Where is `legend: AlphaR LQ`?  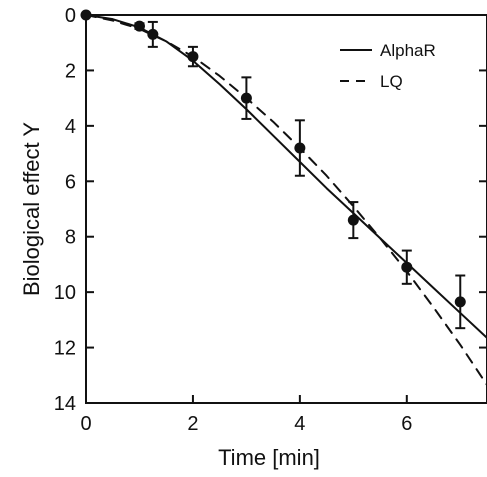
legend: AlphaR LQ is located at coordinates (388, 66).